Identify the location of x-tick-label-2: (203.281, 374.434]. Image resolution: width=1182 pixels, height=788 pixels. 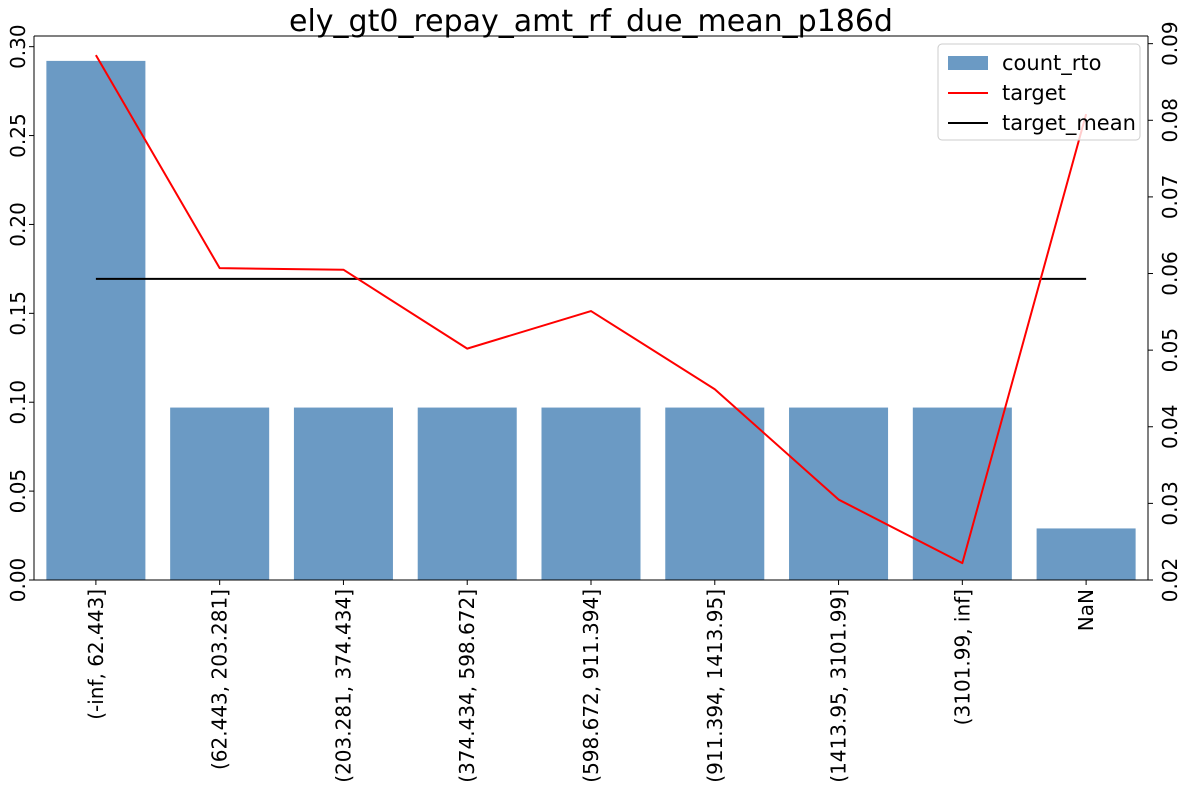
(343, 686).